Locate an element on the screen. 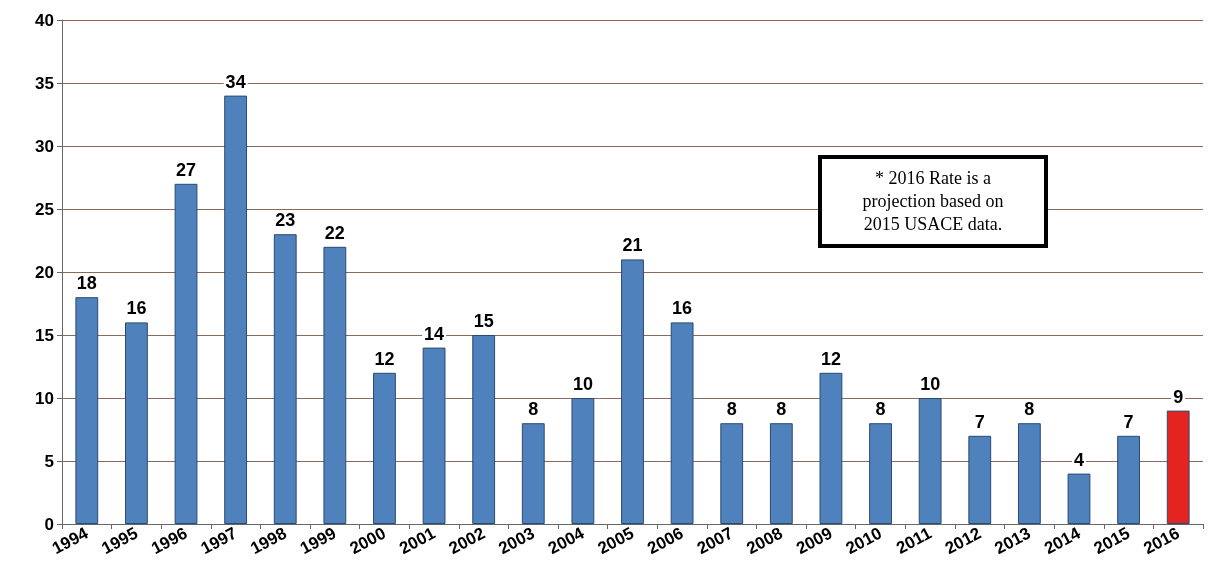  x-tick-label: 2004 is located at coordinates (566, 541).